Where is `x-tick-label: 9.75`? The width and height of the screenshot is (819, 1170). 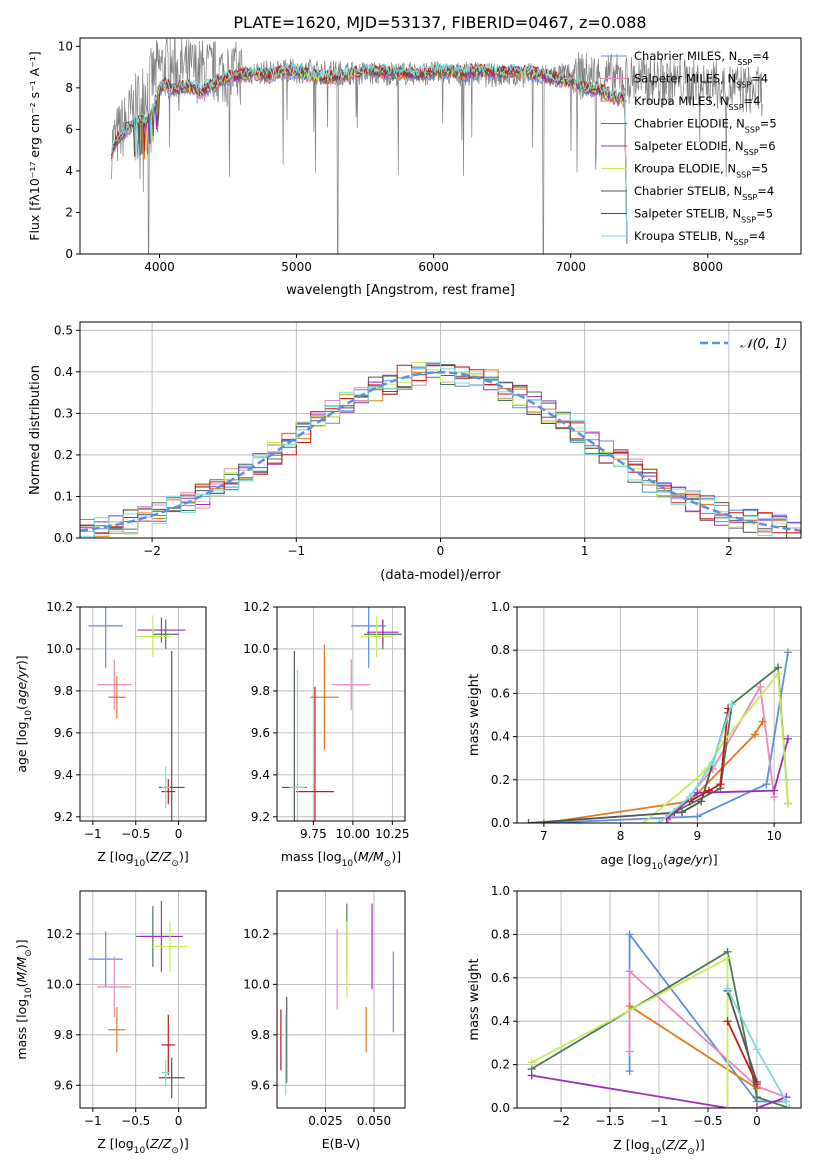
x-tick-label: 9.75 is located at coordinates (313, 834).